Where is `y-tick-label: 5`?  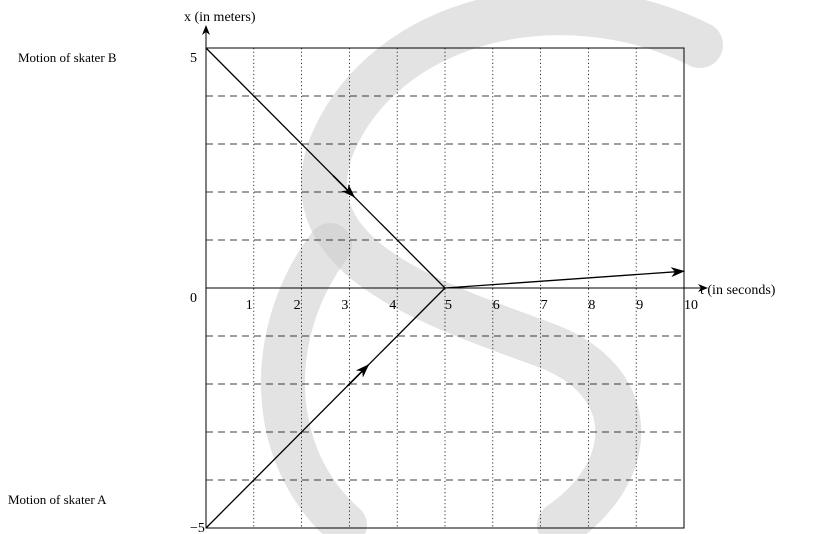
y-tick-label: 5 is located at coordinates (193, 58).